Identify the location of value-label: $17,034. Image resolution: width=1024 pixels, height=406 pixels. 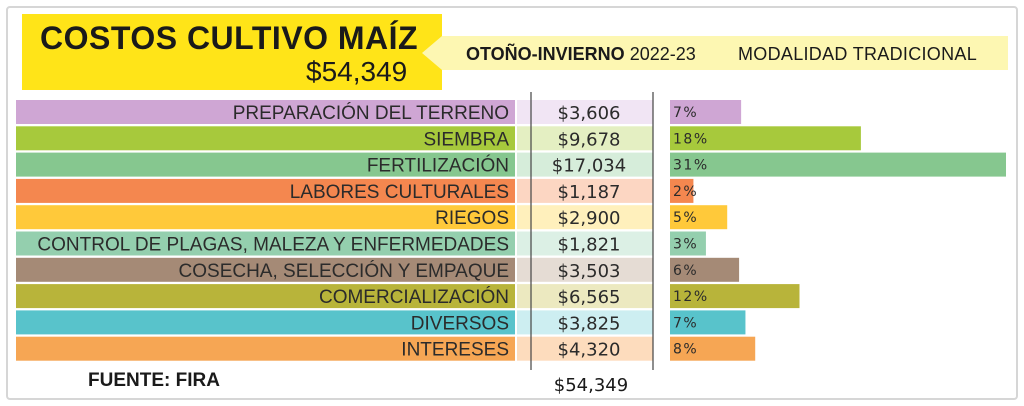
(589, 166).